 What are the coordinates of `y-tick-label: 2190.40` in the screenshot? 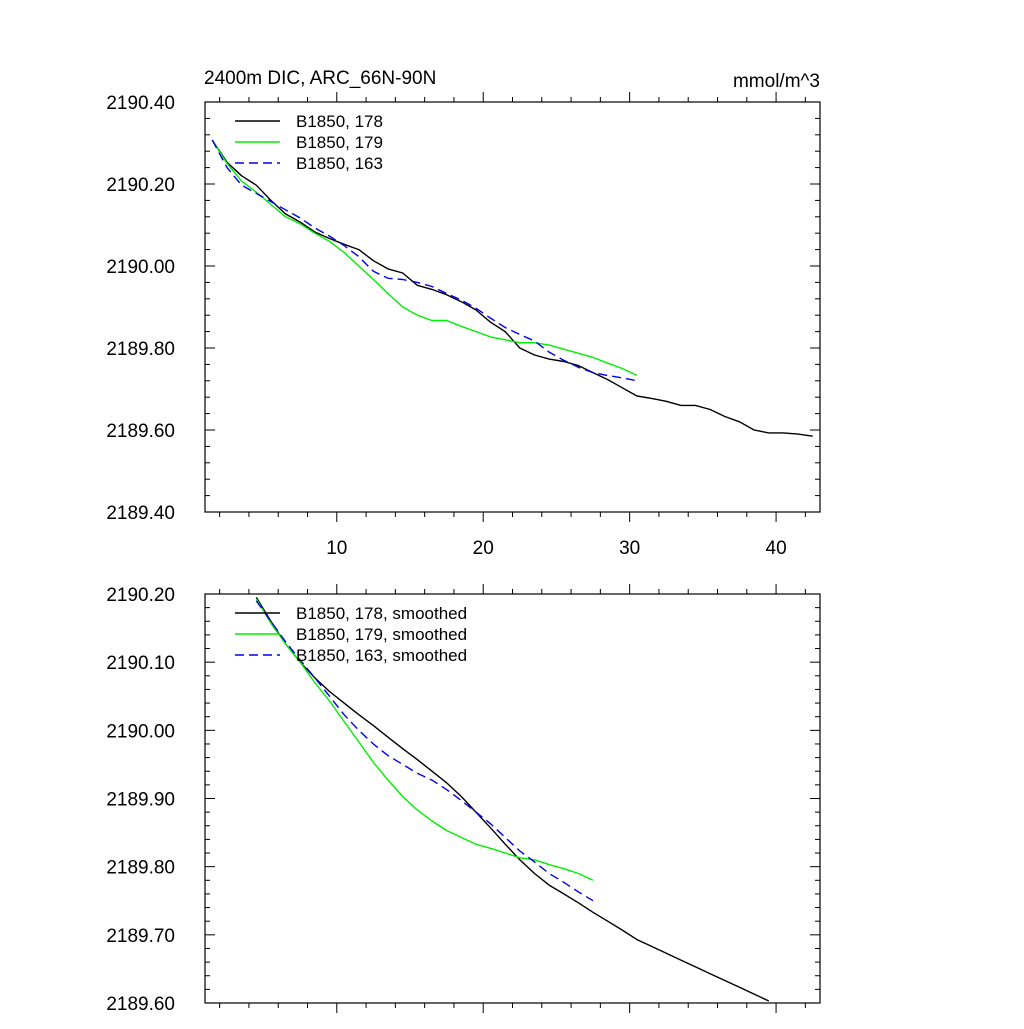 It's located at (140, 103).